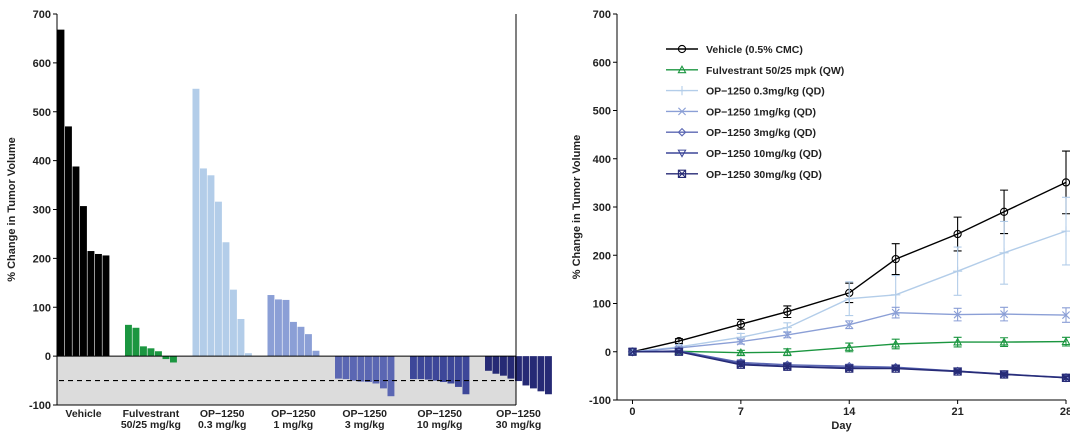 The image size is (1070, 434). Describe the element at coordinates (764, 175) in the screenshot. I see `legend-label: OP−1250 30mg/kg (QD)` at that location.